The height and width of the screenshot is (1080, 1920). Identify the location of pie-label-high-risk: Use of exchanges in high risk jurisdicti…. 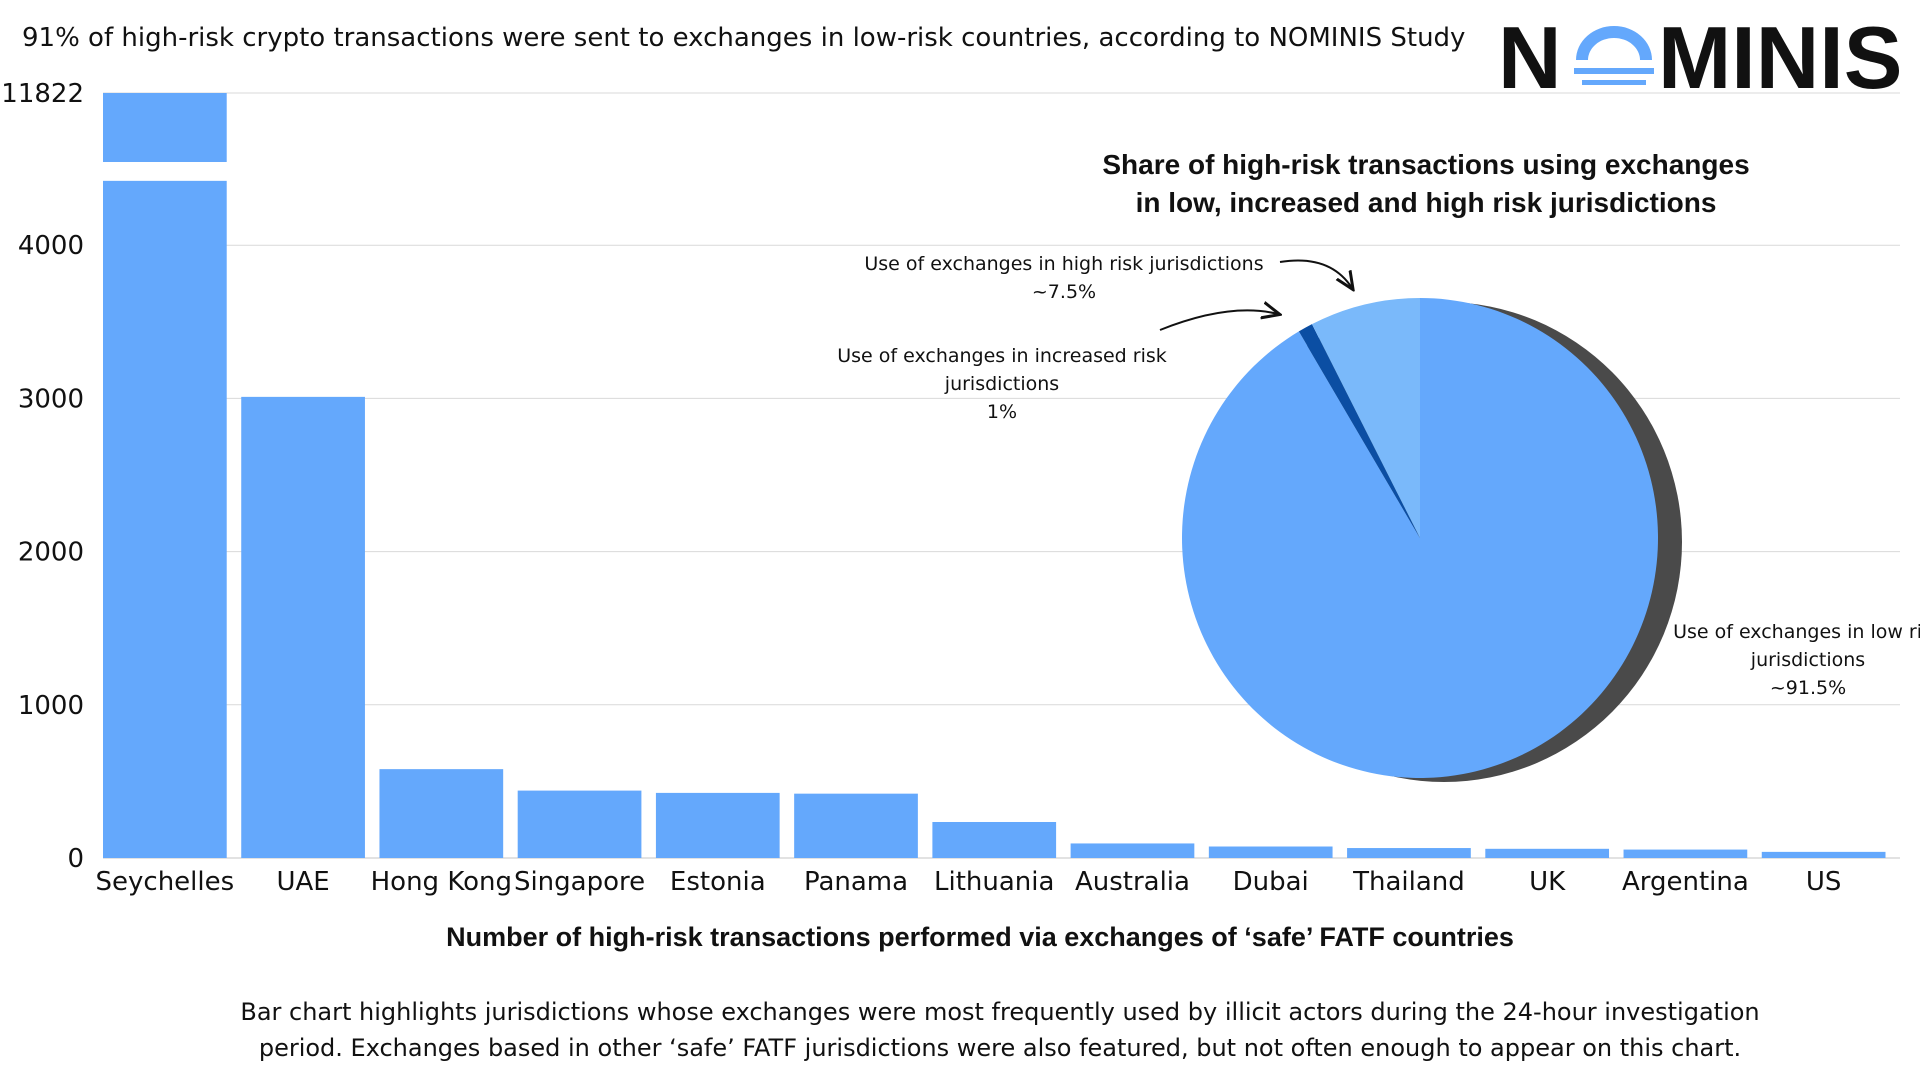
(1063, 264).